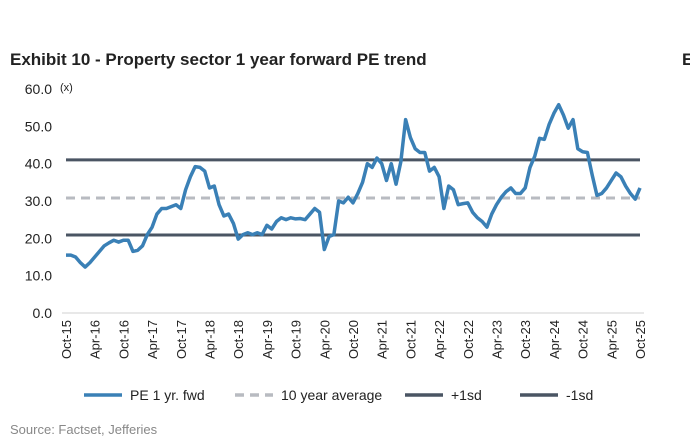 This screenshot has width=690, height=446. Describe the element at coordinates (66, 88) in the screenshot. I see `y-unit: (x)` at that location.